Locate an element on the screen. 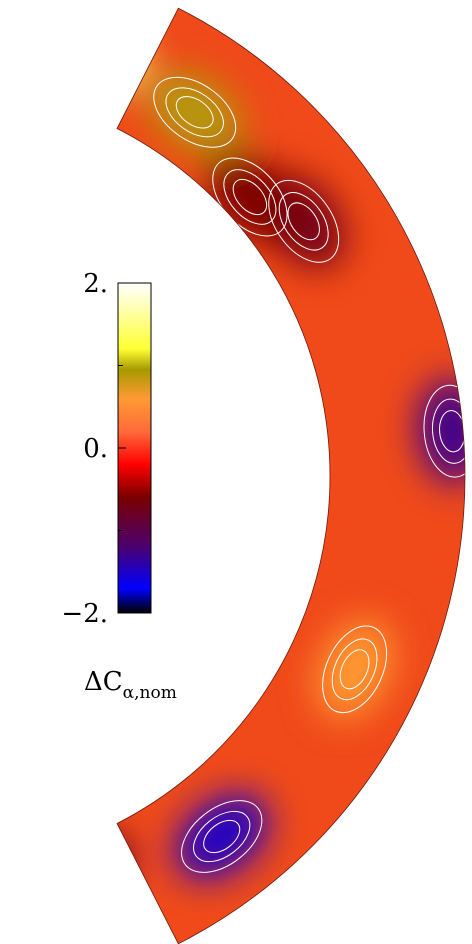 The image size is (472, 944). colorbar-ticks: 2. 0. −2. is located at coordinates (93, 449).